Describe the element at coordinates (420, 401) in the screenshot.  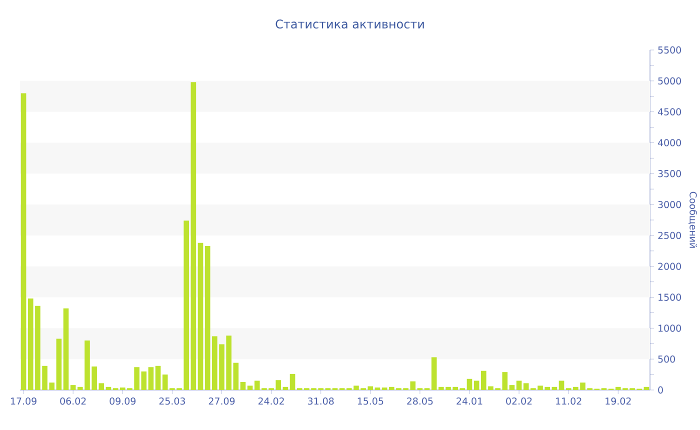
I see `x-tick-label: 28.05` at that location.